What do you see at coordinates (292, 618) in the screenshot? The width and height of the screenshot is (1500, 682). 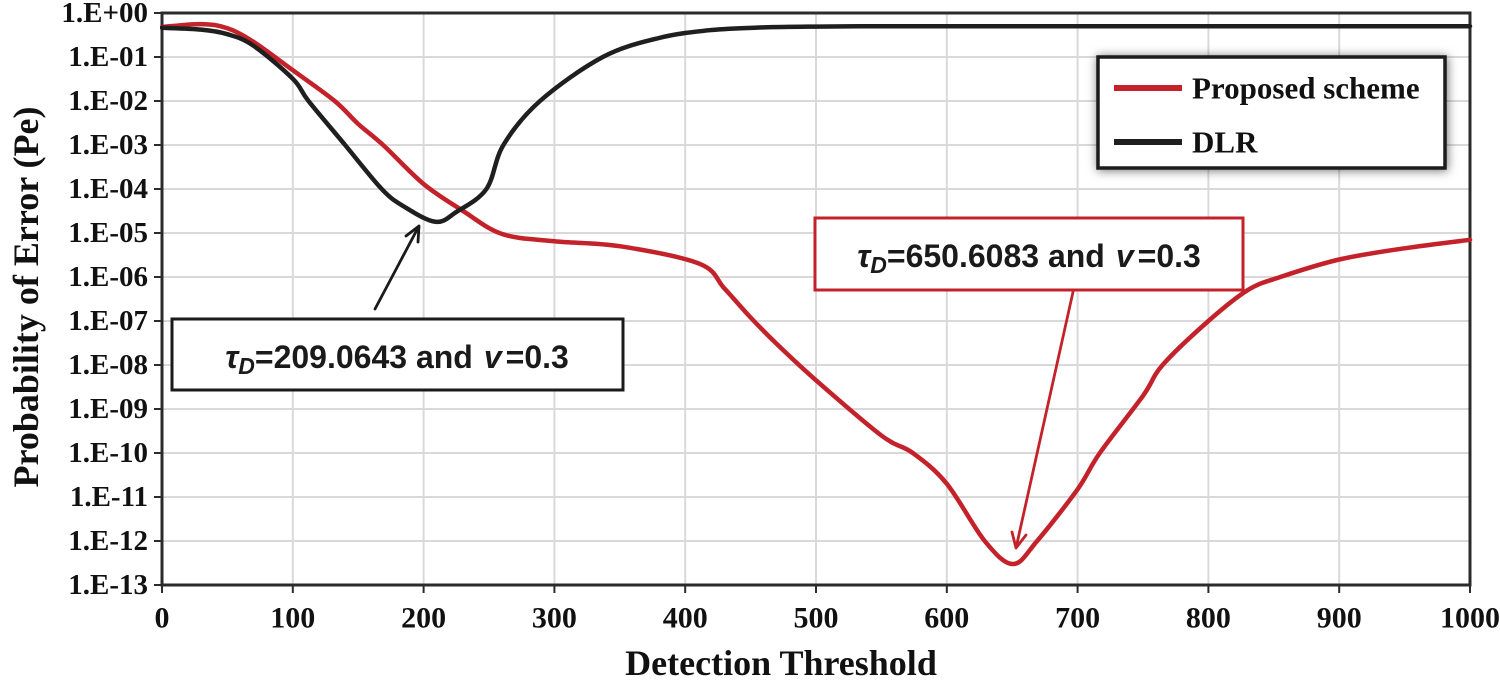 I see `x-tick-label: 100` at bounding box center [292, 618].